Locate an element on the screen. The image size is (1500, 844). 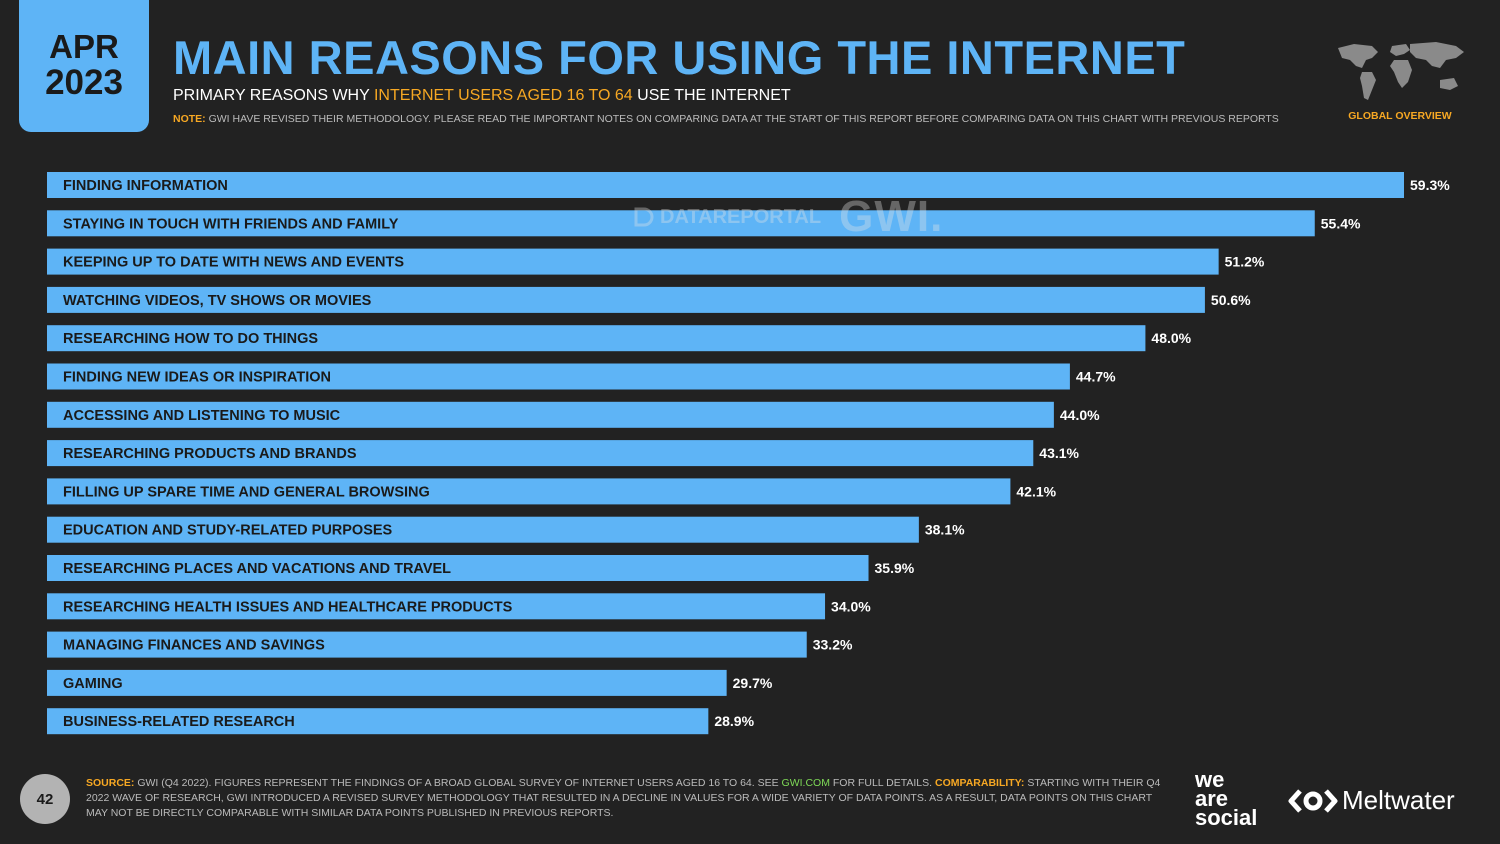
subtitle-pre: PRIMARY REASONS WHY is located at coordinates (273, 95).